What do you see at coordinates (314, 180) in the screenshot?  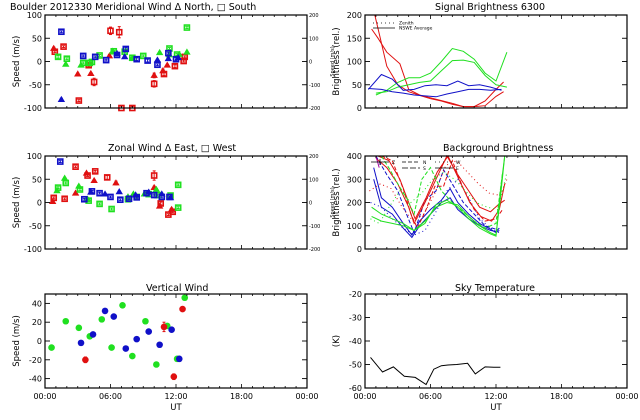 I see `y2-tick-label: 100` at bounding box center [314, 180].